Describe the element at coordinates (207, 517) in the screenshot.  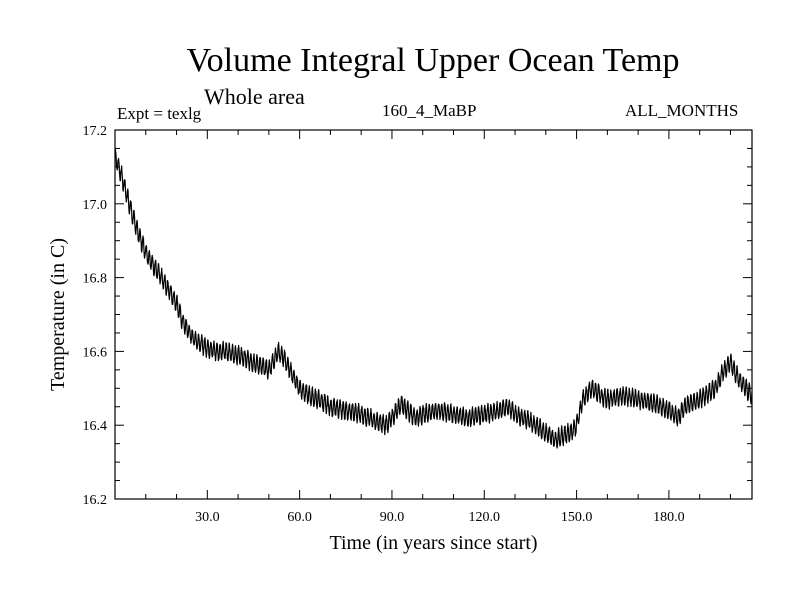
I see `x-tick-label: 30.0` at that location.